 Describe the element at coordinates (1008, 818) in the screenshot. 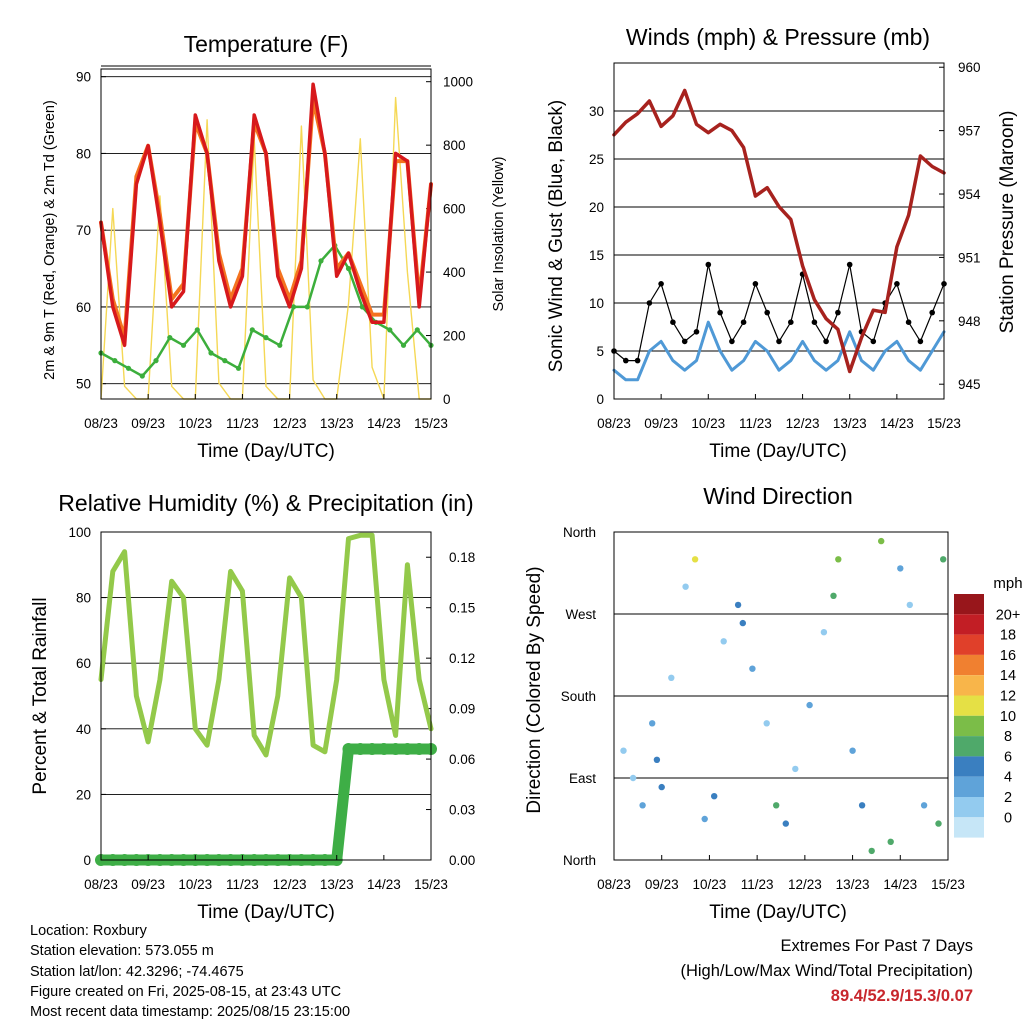

I see `legend-label: 0` at that location.